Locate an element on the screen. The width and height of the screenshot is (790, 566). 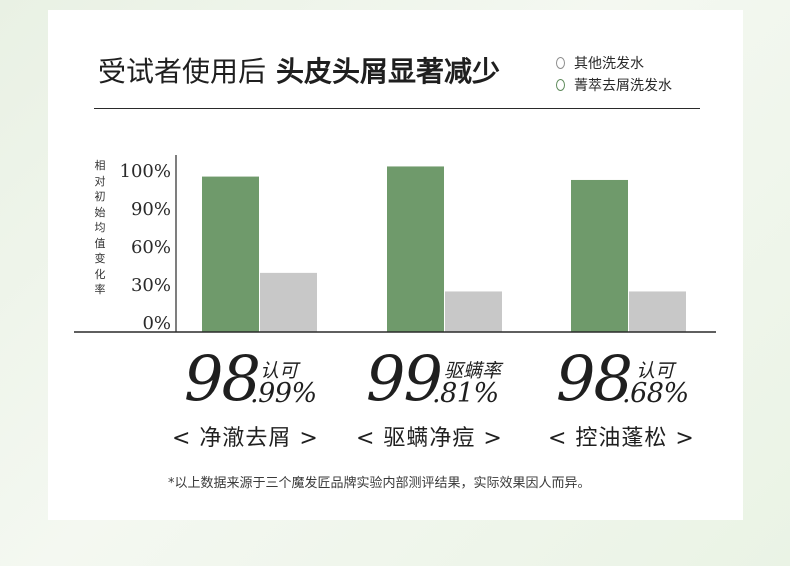
title-divider is located at coordinates (397, 108).